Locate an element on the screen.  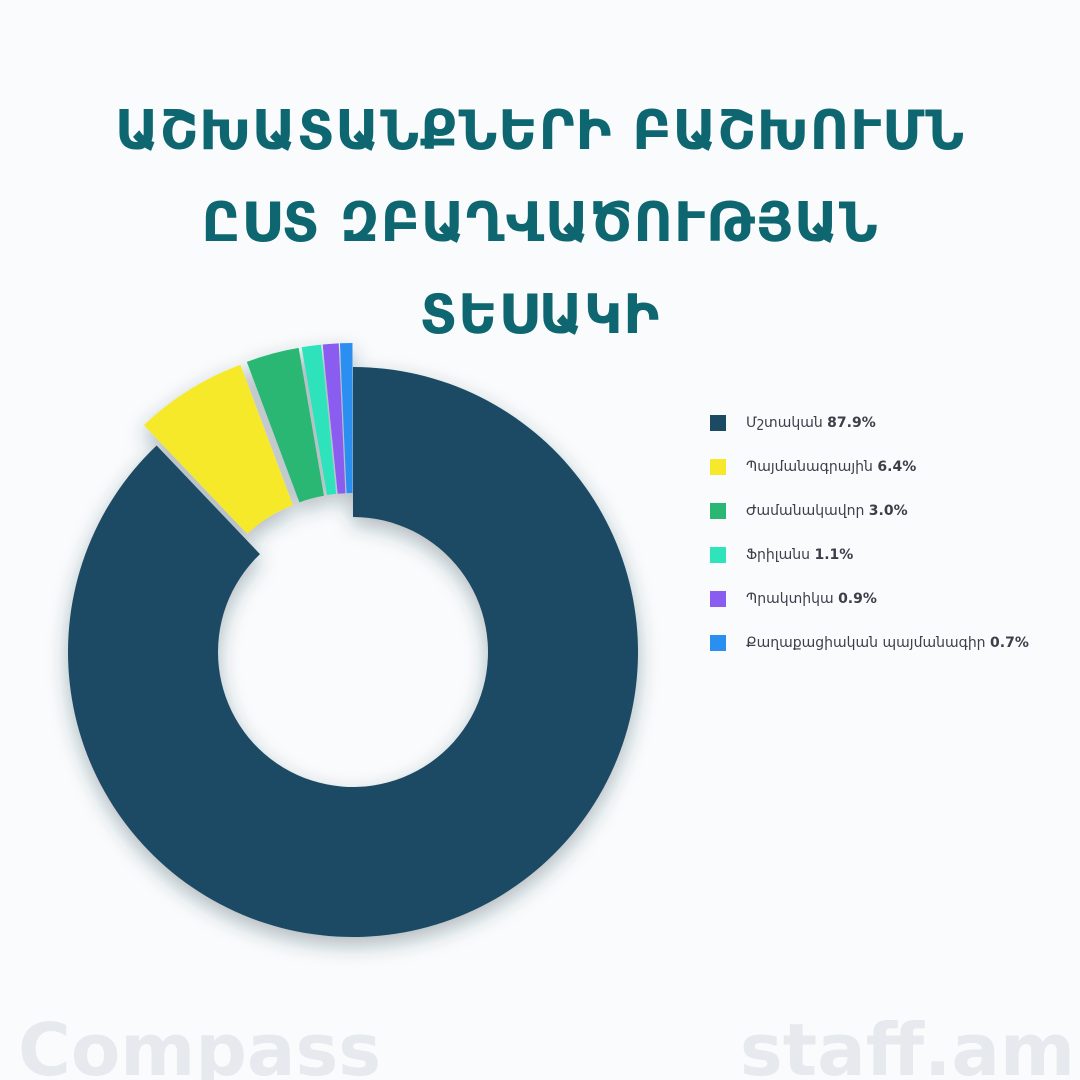
legend-label: Պրակտիկա 0.9% is located at coordinates (811, 599).